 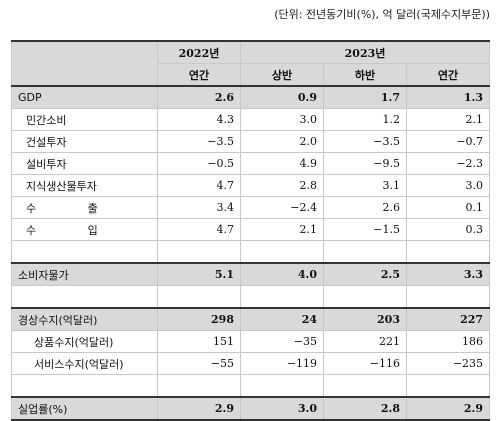 What do you see at coordinates (199, 341) in the screenshot?
I see `cell-2022-annual: 151` at bounding box center [199, 341].